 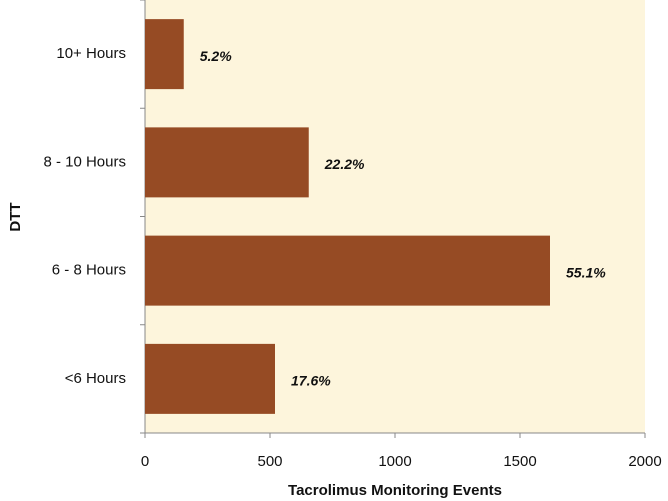 What do you see at coordinates (89, 270) in the screenshot?
I see `y-tick-label: 6 - 8 Hours` at bounding box center [89, 270].